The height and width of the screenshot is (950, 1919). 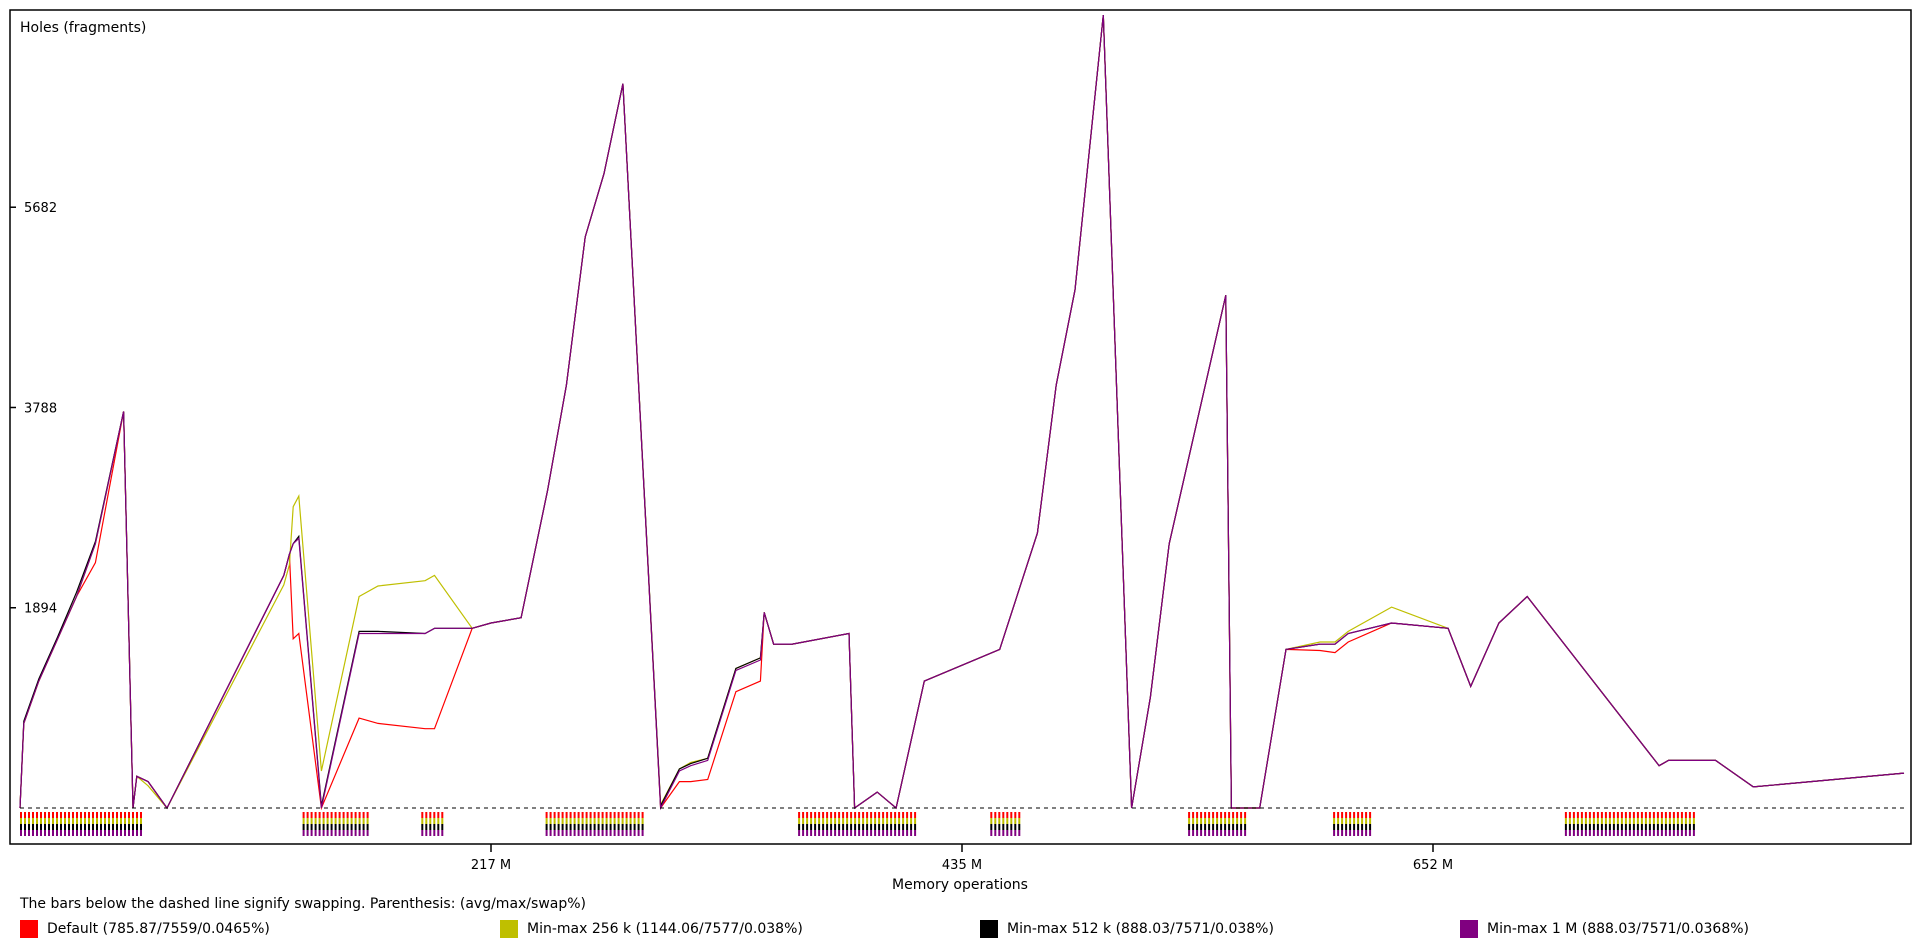 I want to click on legend-swatch-256k, so click(x=509, y=929).